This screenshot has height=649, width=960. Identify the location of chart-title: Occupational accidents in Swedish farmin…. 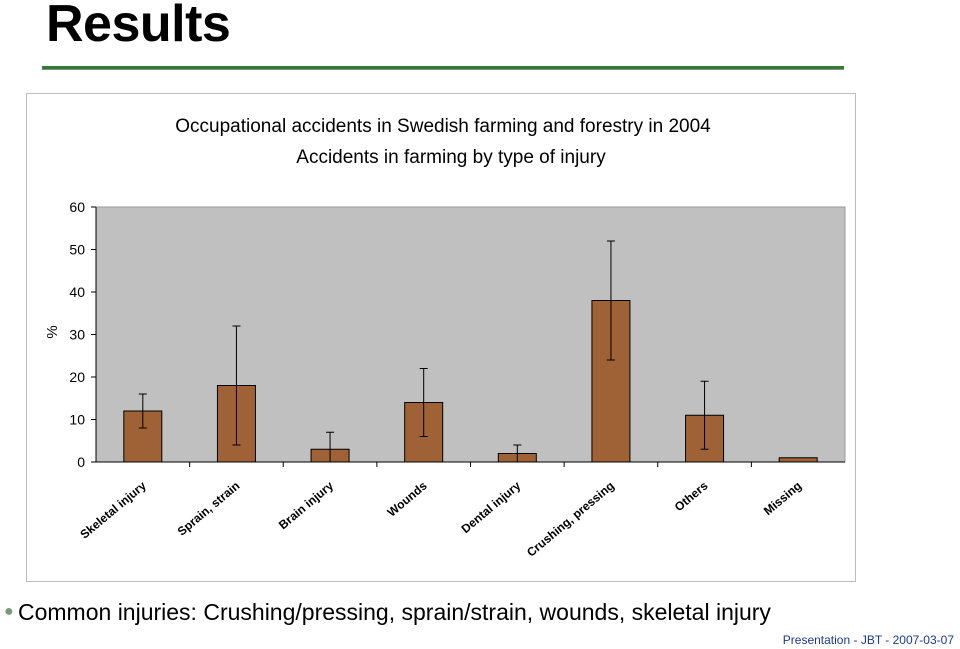
(443, 126).